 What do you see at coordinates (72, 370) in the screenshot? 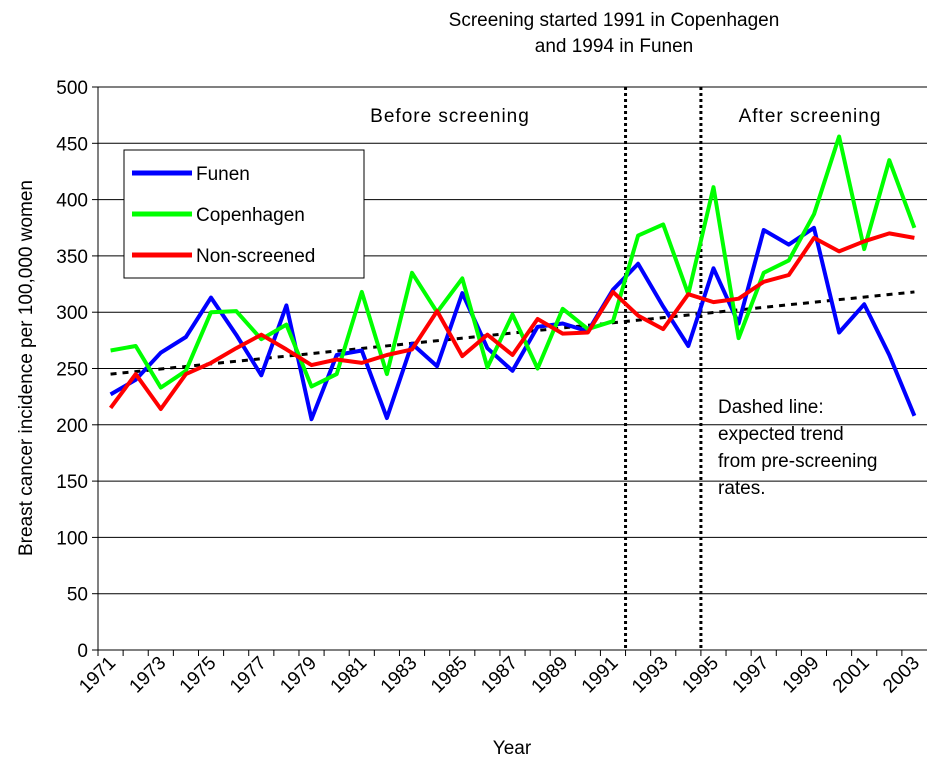
I see `y-tick-label: 250` at bounding box center [72, 370].